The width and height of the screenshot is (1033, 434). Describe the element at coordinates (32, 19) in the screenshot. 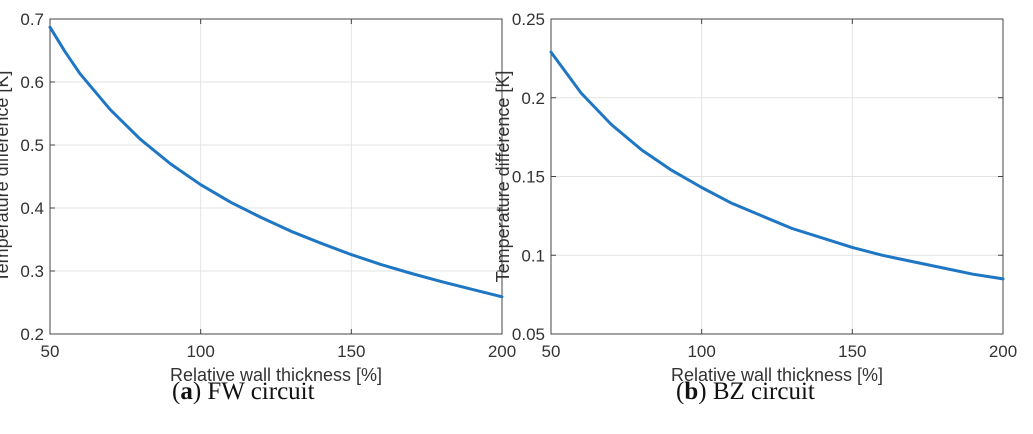

I see `y-tick-label: 0.7` at that location.